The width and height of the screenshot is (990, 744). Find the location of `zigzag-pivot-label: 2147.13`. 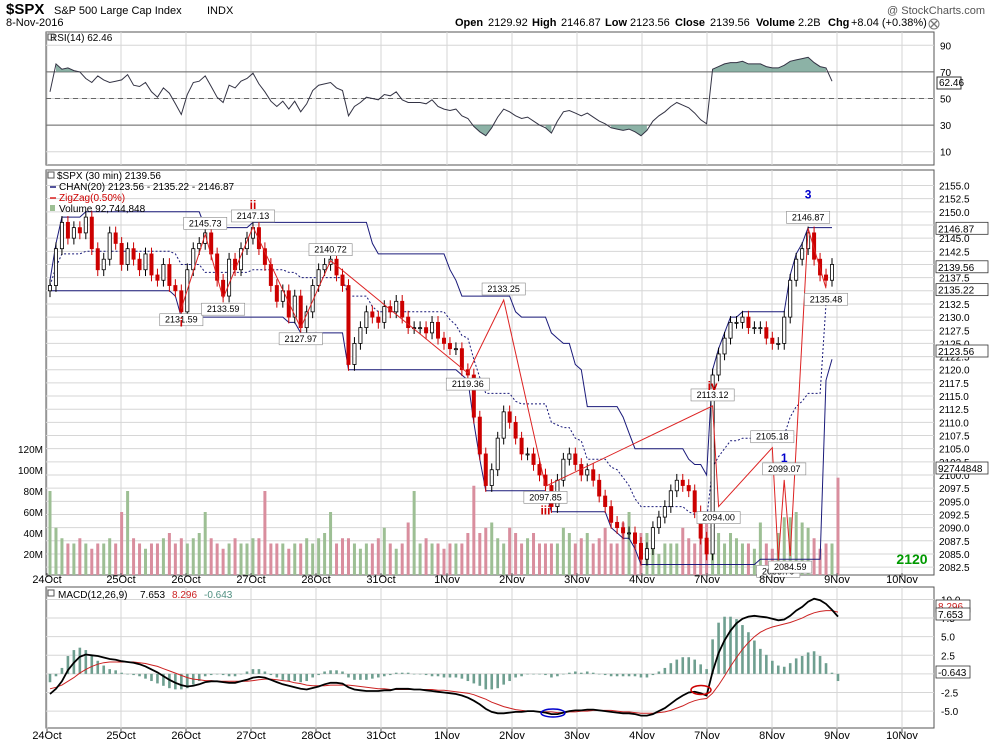

zigzag-pivot-label: 2147.13 is located at coordinates (253, 216).